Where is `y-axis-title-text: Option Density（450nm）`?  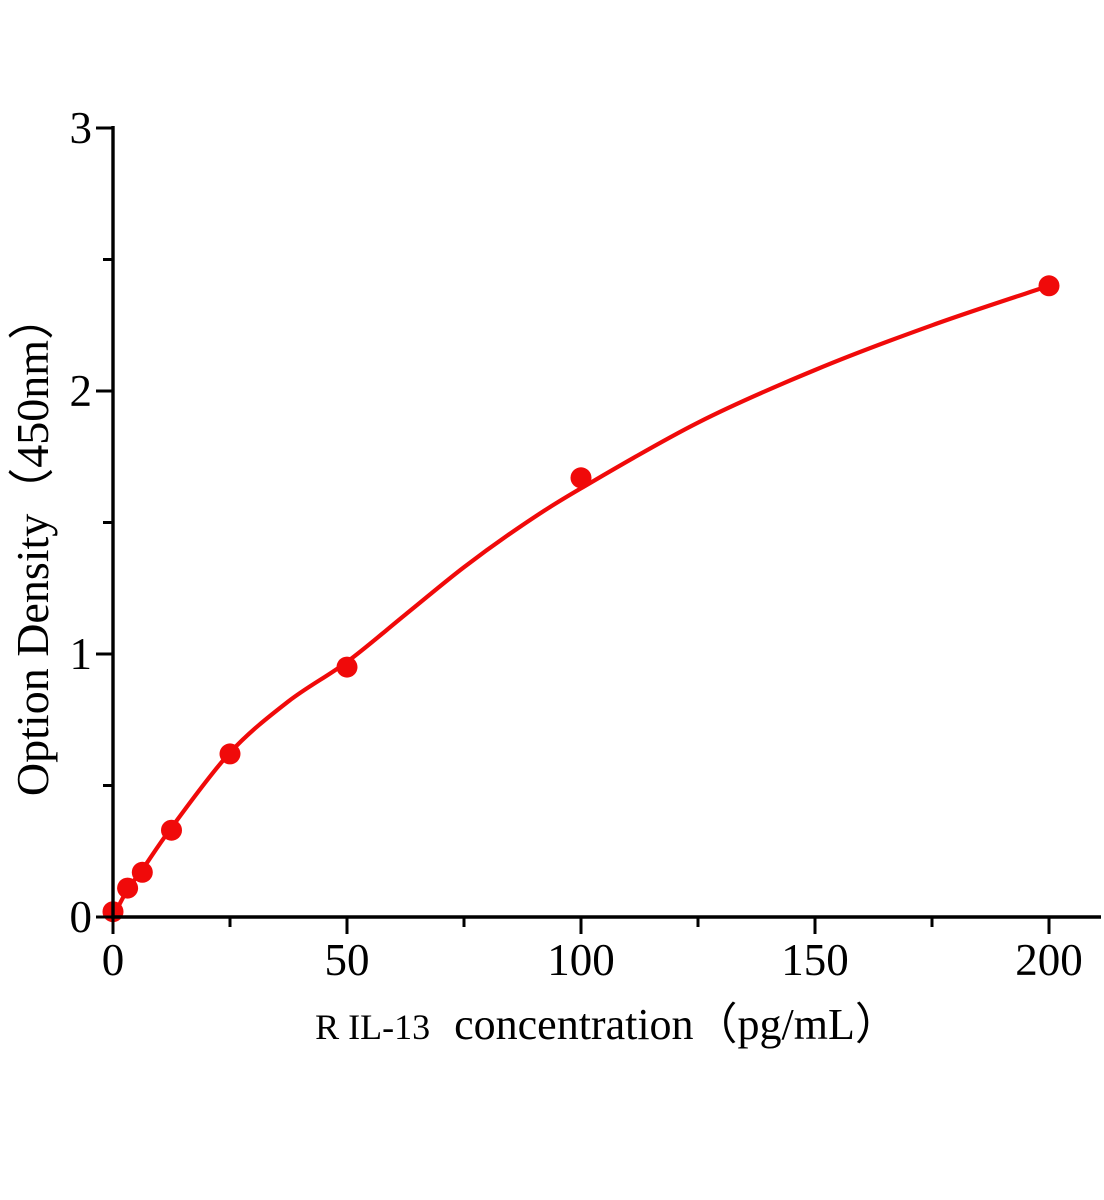
y-axis-title-text: Option Density（450nm） is located at coordinates (32, 545).